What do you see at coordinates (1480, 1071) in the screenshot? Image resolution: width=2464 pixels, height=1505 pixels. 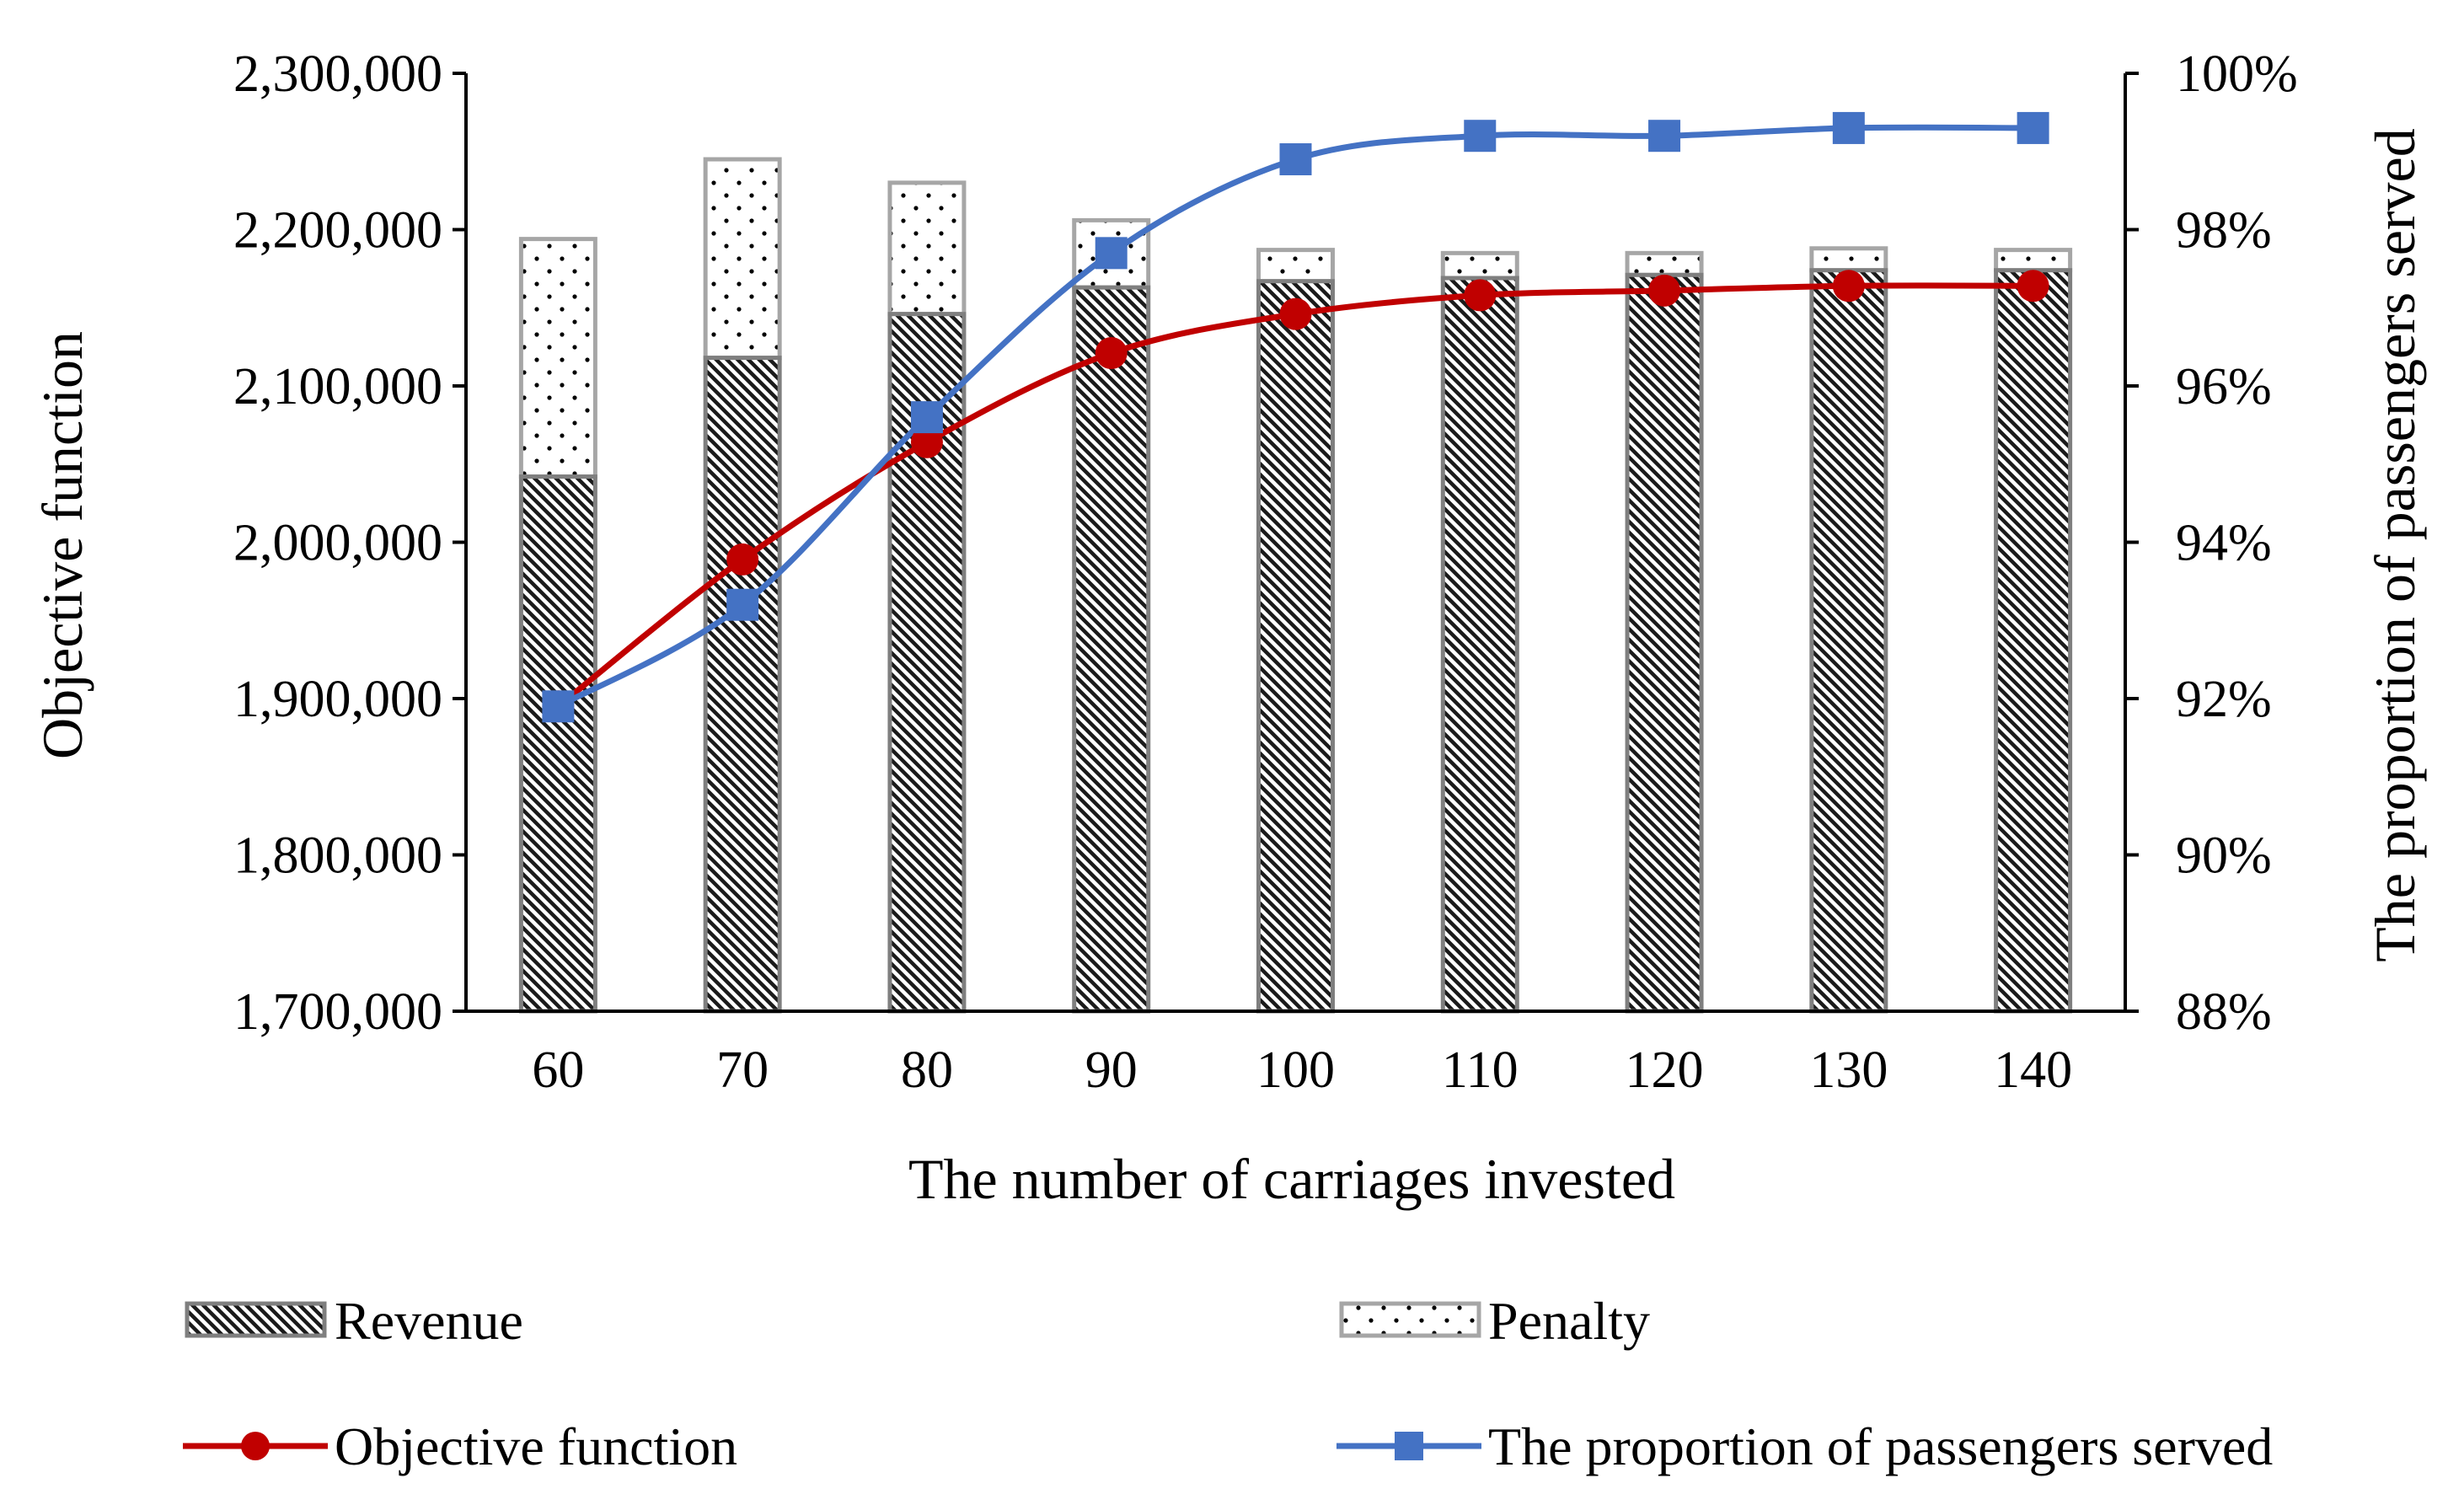 I see `x-tick-label: 110` at bounding box center [1480, 1071].